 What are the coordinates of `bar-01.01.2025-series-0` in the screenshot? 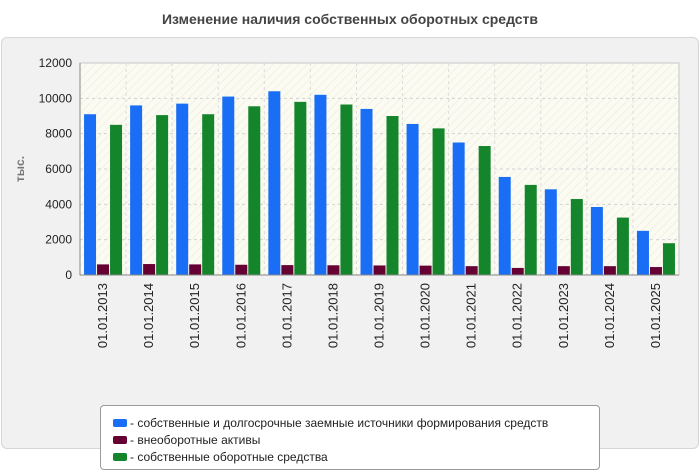 It's located at (642, 252).